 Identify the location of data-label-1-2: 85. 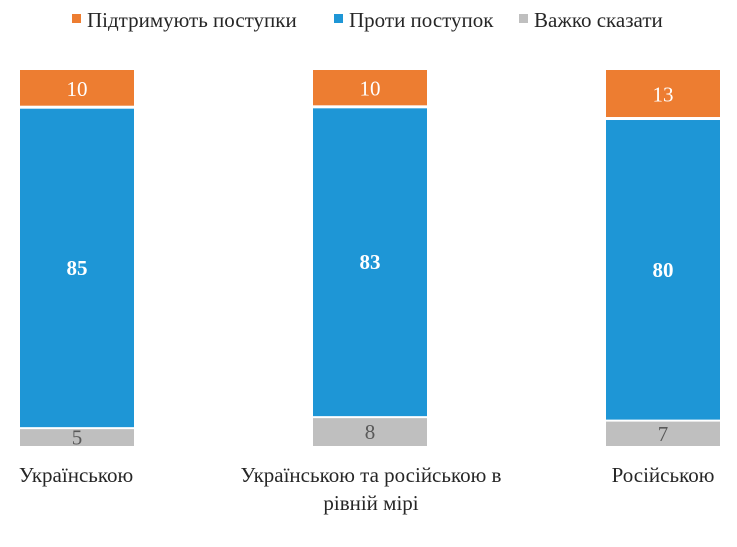
(77, 268).